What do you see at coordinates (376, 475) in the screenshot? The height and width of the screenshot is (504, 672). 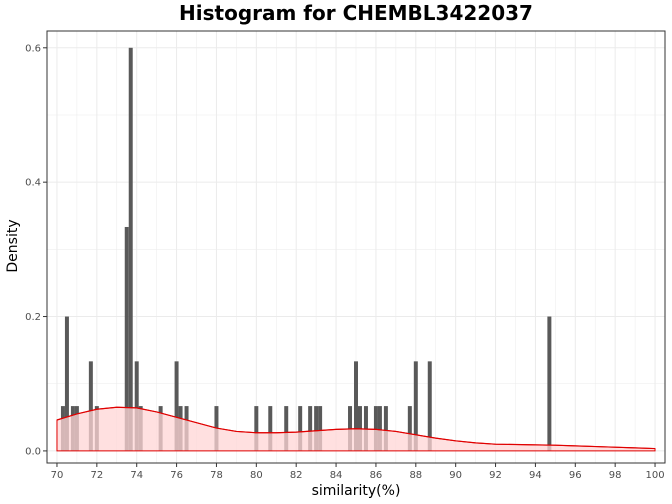 I see `x-tick-label: 86` at bounding box center [376, 475].